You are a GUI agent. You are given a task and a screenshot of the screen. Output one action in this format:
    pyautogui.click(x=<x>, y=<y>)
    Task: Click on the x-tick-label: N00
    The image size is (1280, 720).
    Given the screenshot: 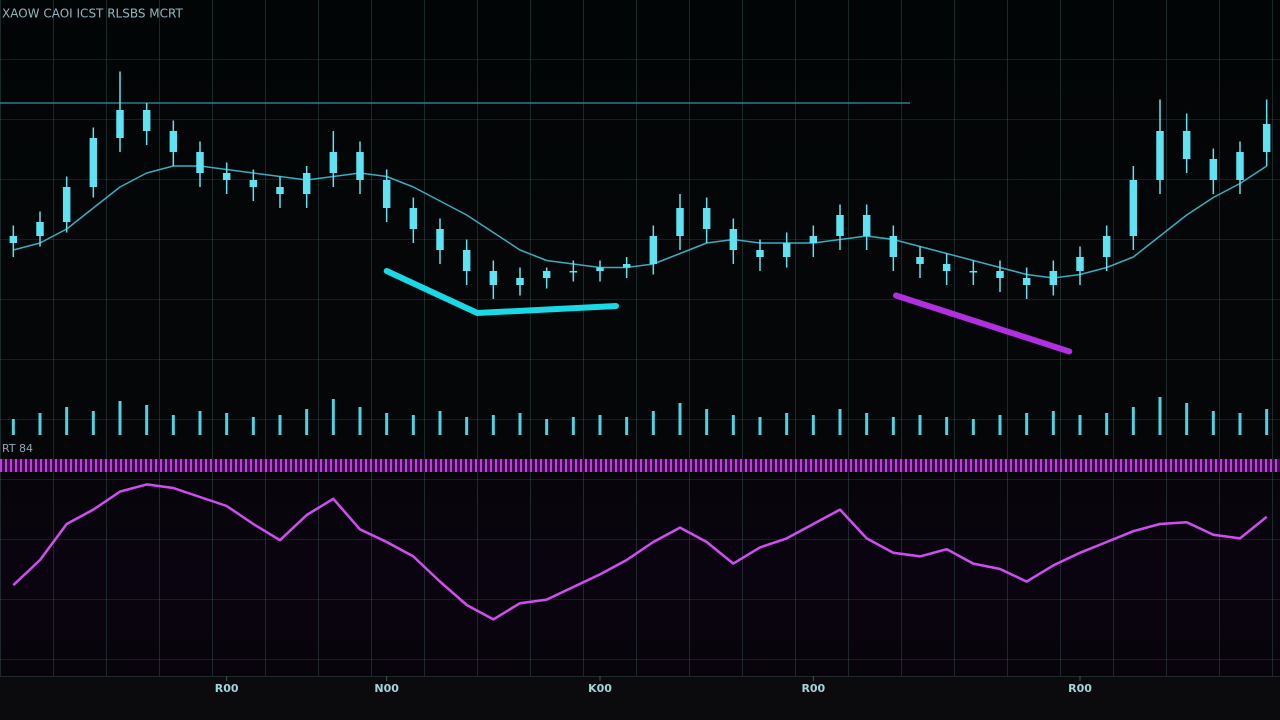 What is the action you would take?
    pyautogui.click(x=386, y=688)
    